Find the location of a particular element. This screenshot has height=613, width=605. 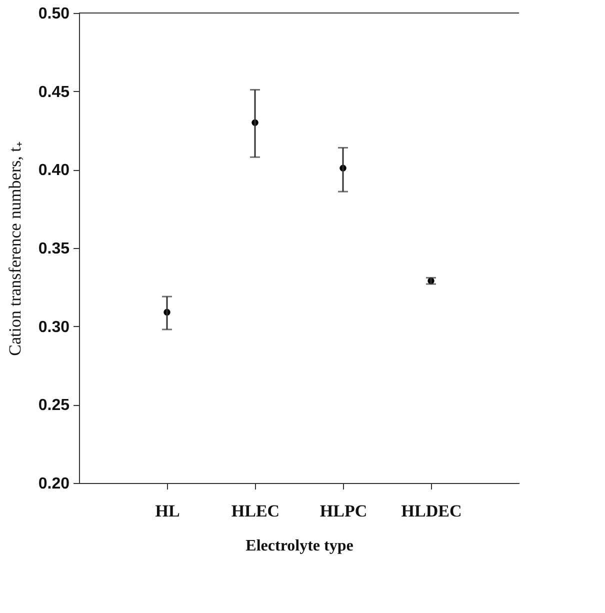

y-tick-label: 0.20 is located at coordinates (54, 484).